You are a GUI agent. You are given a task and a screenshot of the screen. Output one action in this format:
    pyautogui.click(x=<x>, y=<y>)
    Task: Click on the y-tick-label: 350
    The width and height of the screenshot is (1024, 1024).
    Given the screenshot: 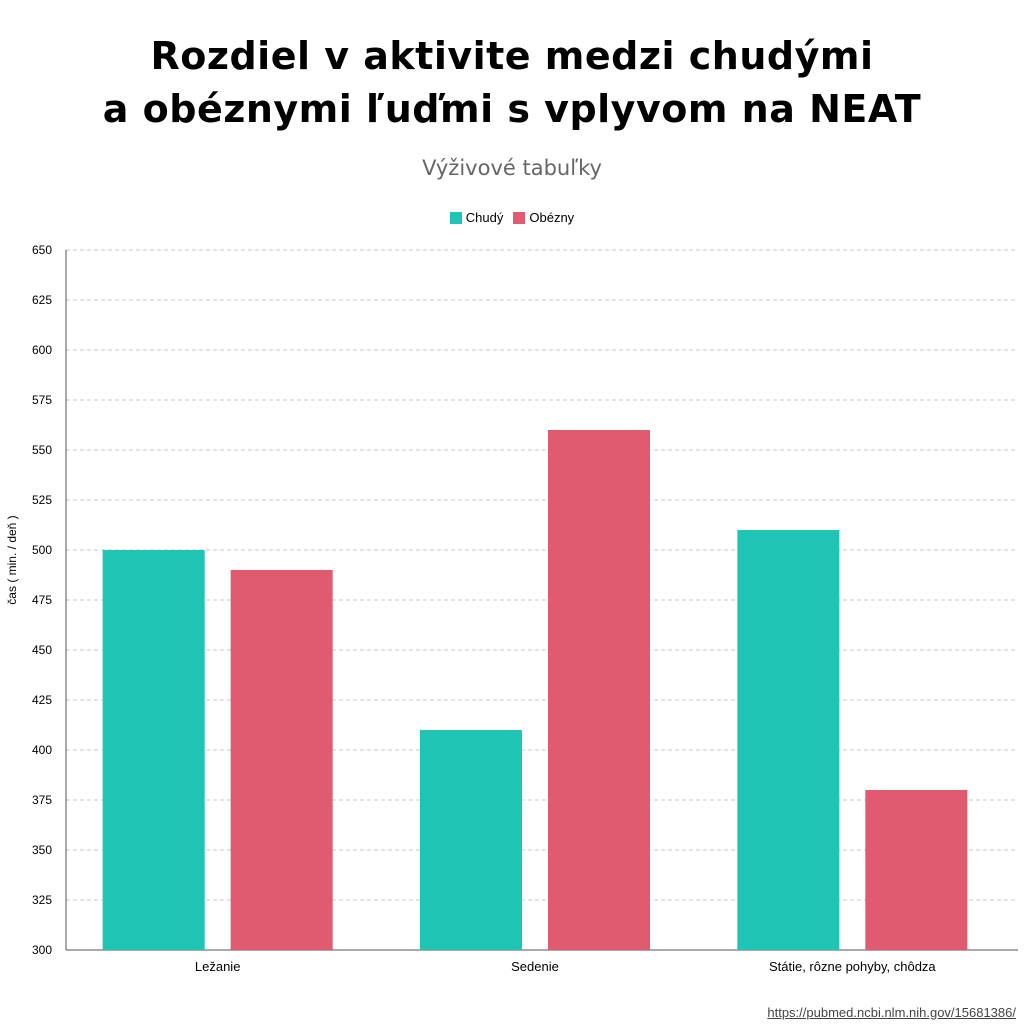 What is the action you would take?
    pyautogui.click(x=42, y=850)
    